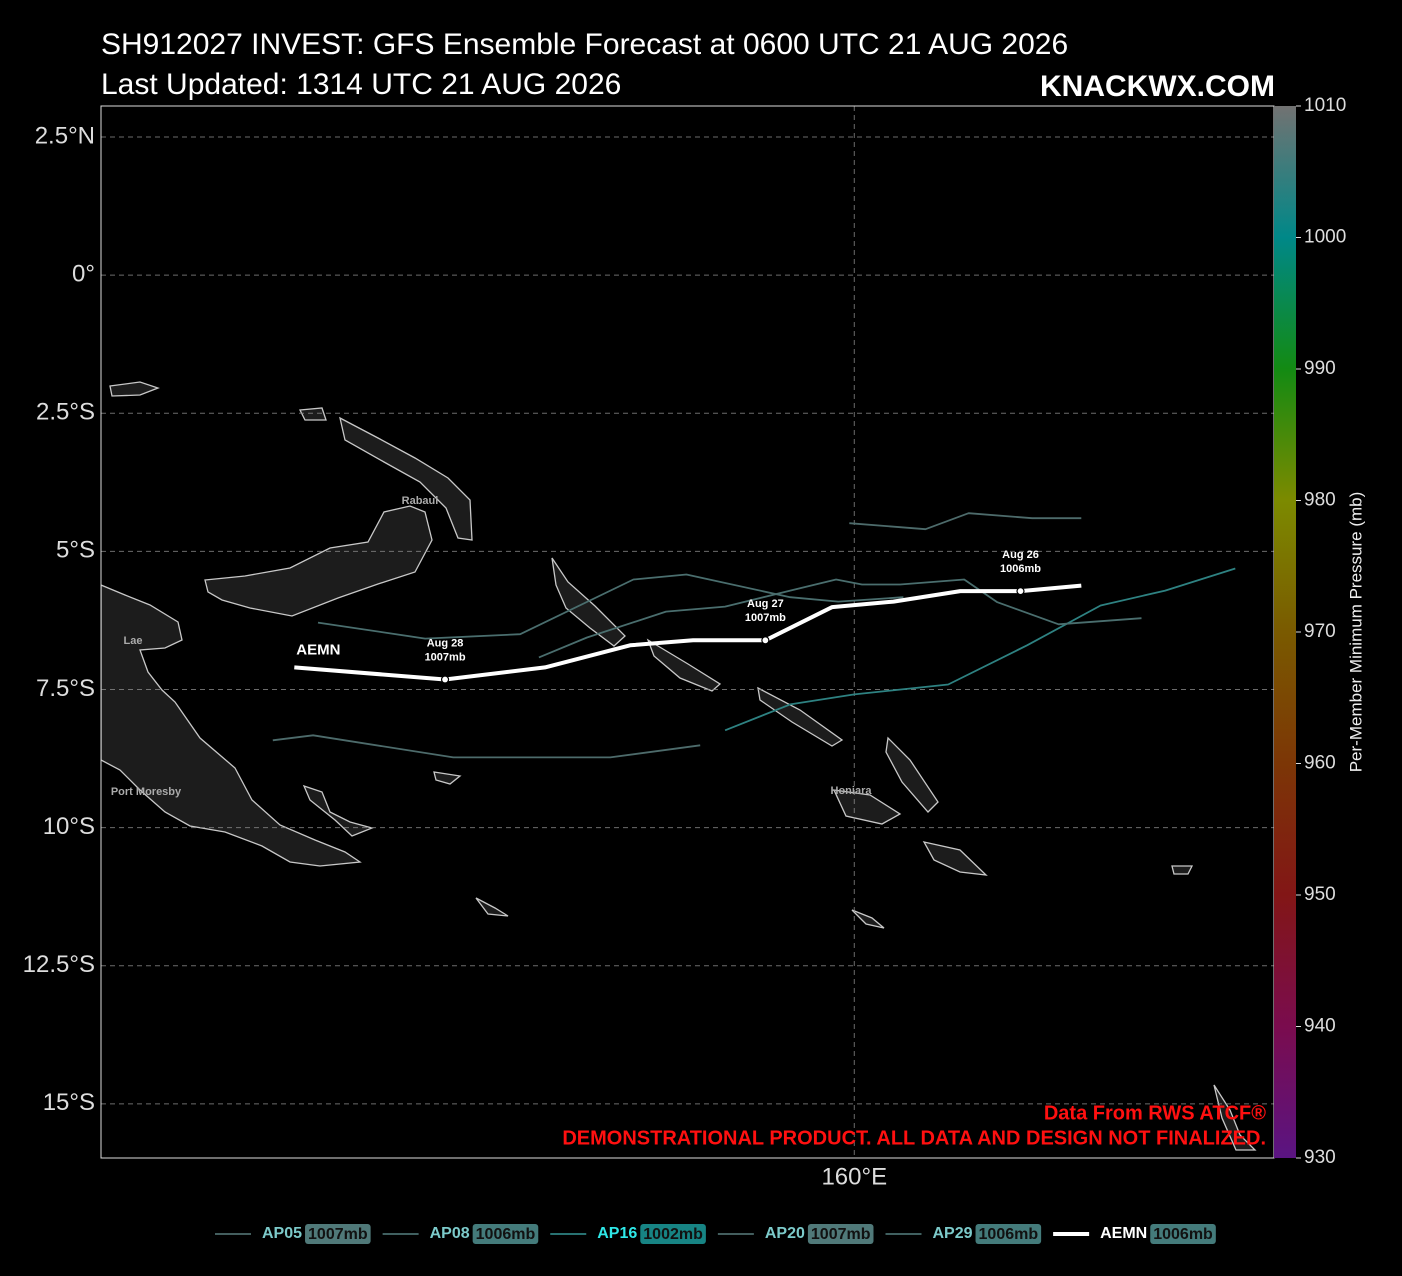 This screenshot has height=1276, width=1402. What do you see at coordinates (69, 826) in the screenshot?
I see `y-tick-label: 10°S` at bounding box center [69, 826].